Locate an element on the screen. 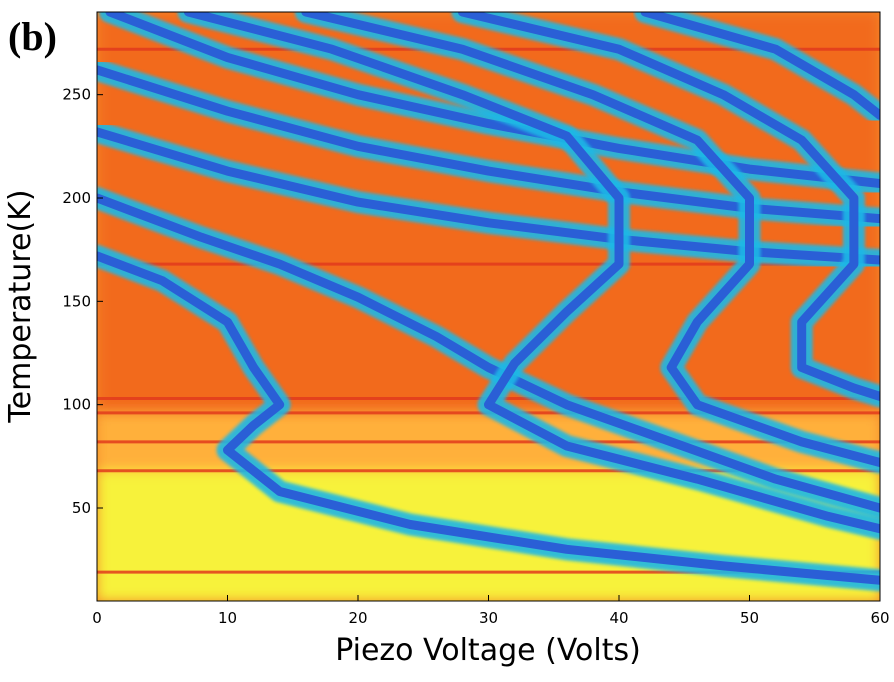  fringe-line is located at coordinates (760, 66).